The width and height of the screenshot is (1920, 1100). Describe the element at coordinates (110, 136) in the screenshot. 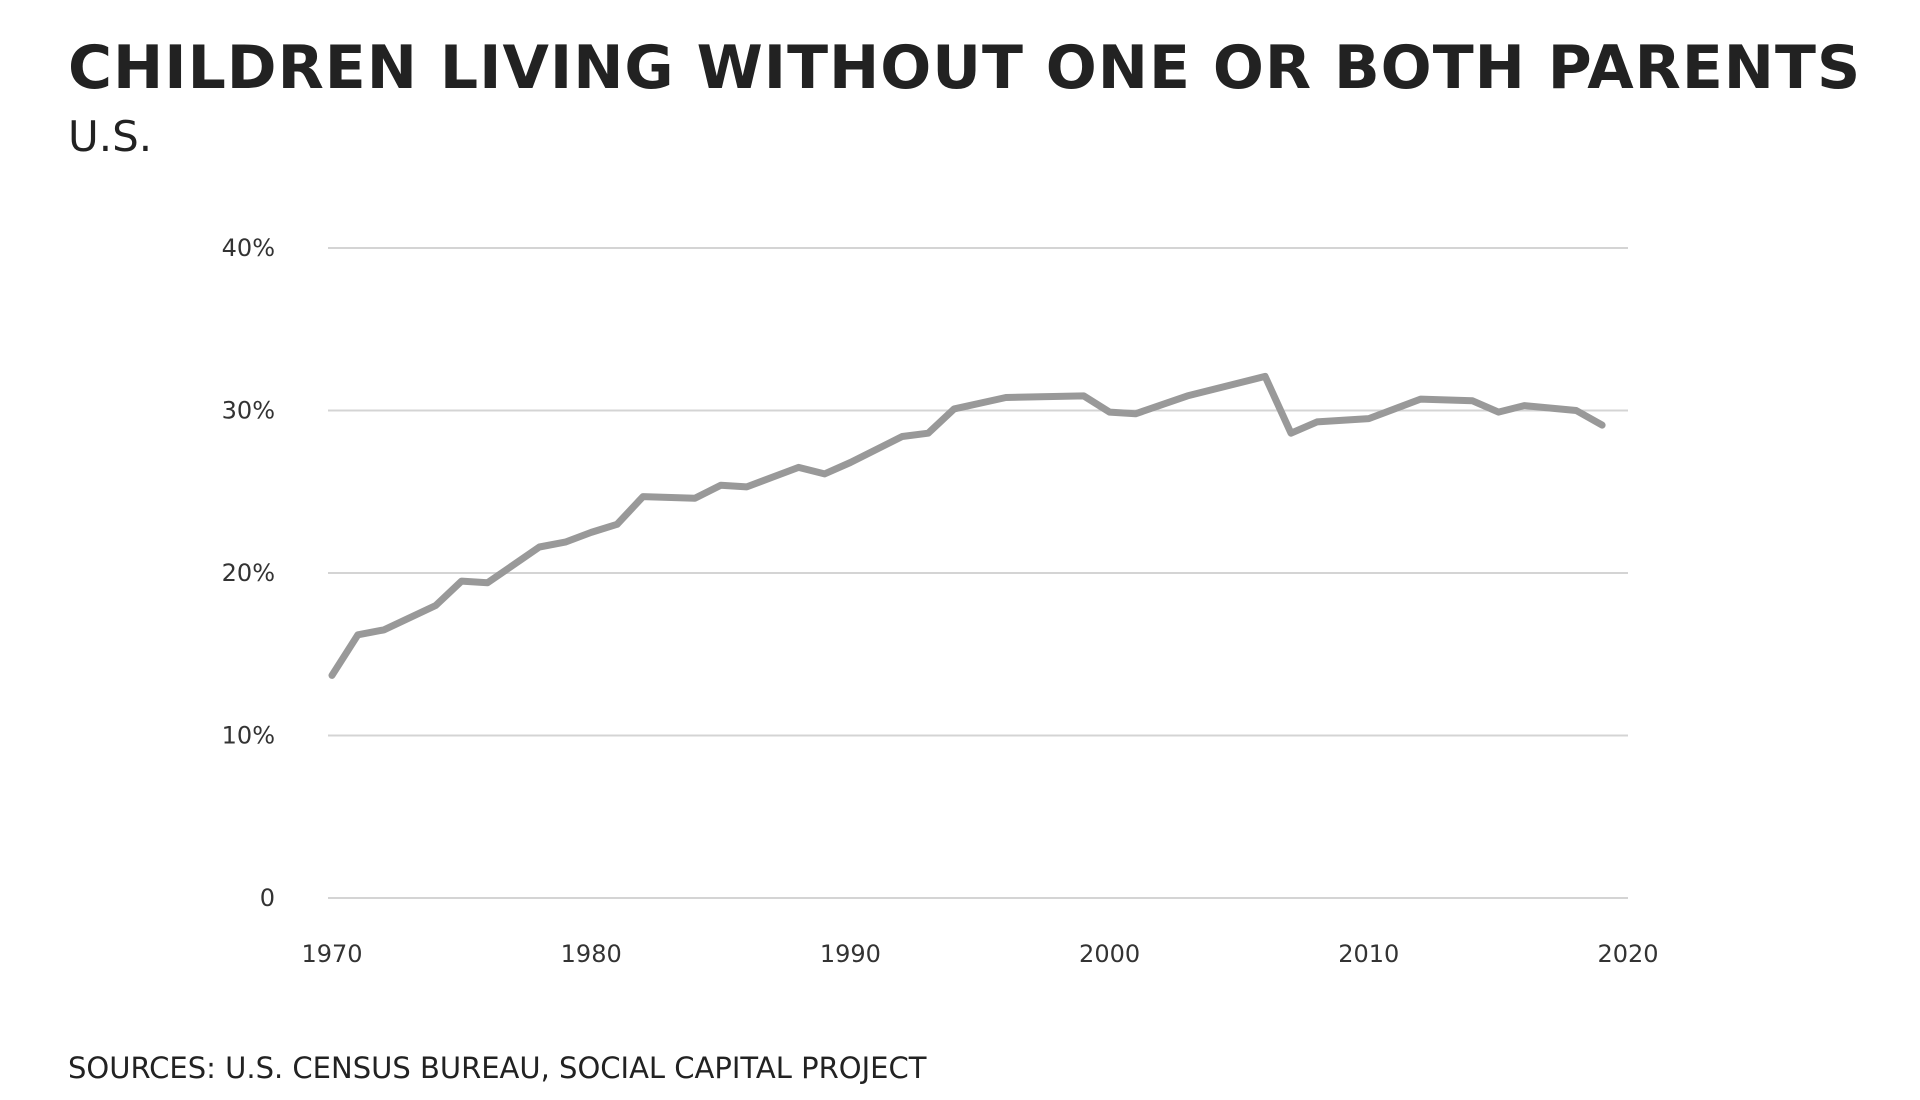

I see `chart-subtitle: U.S.` at that location.